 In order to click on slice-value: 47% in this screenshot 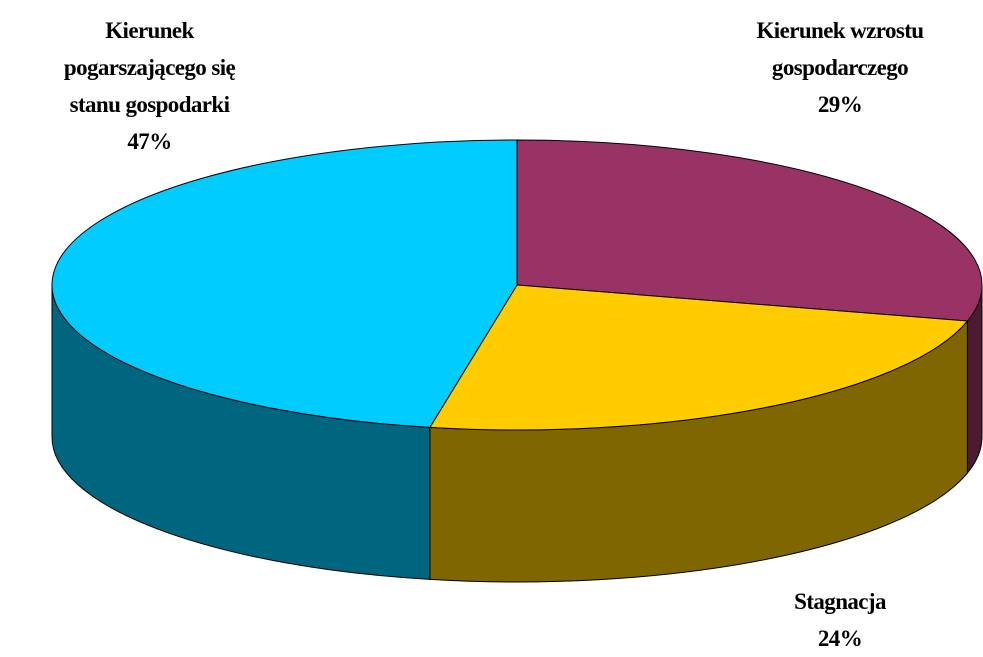, I will do `click(149, 141)`.